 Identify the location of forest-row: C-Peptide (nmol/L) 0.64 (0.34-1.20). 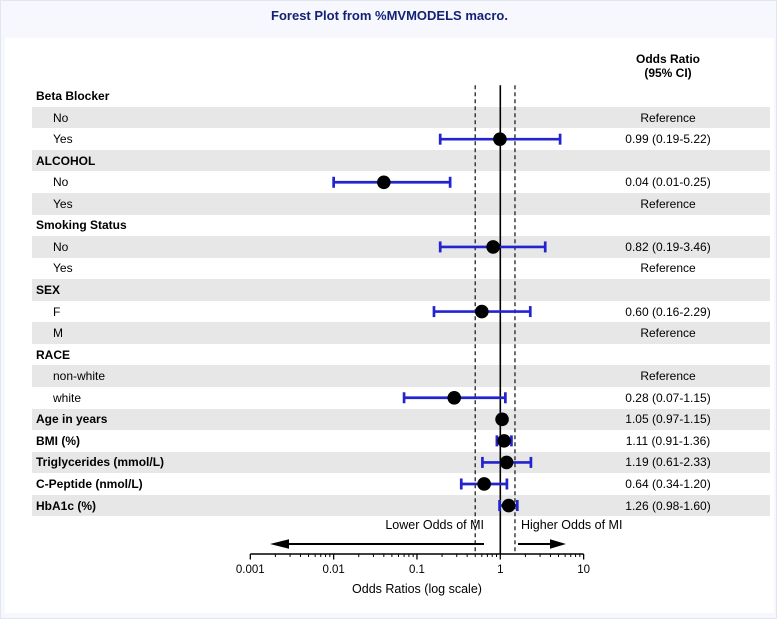
(401, 484).